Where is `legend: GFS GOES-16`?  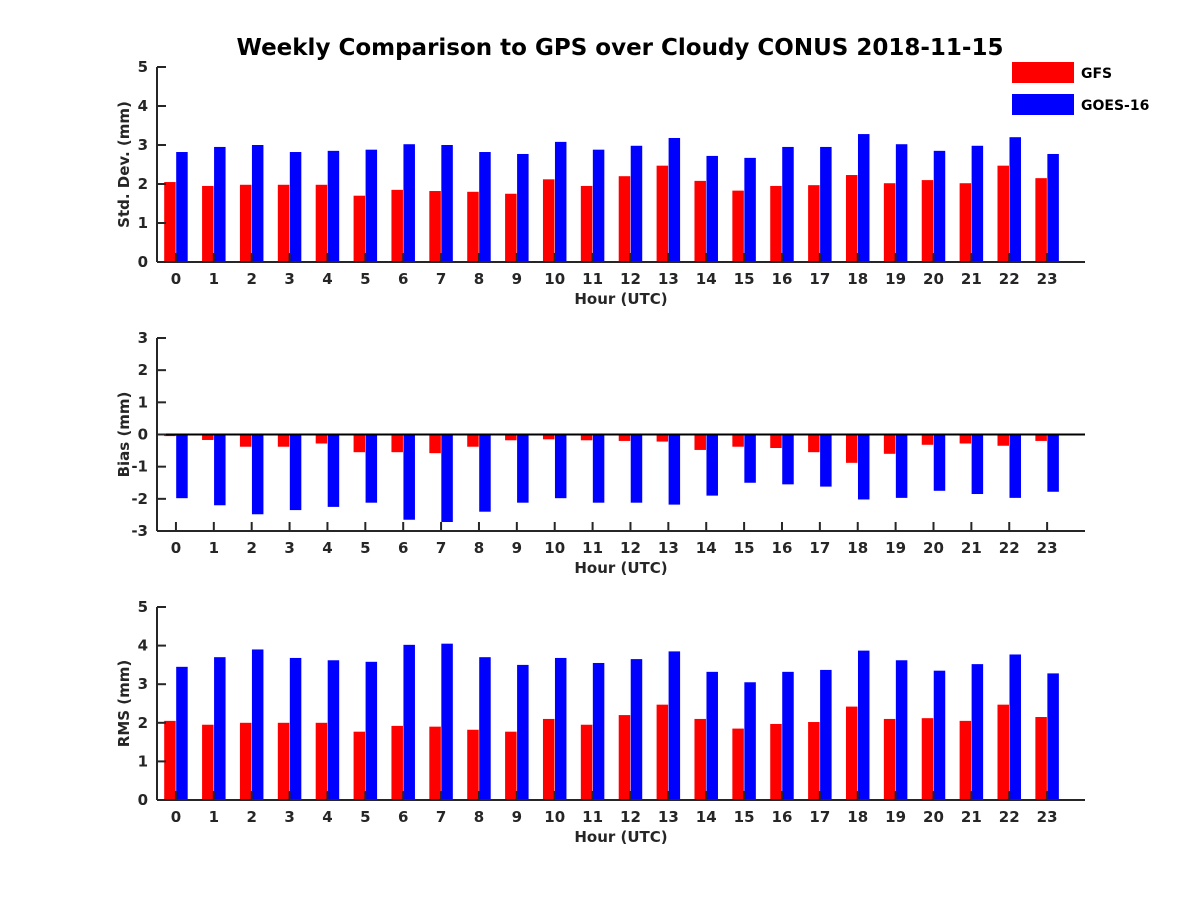
legend: GFS GOES-16 is located at coordinates (1080, 88).